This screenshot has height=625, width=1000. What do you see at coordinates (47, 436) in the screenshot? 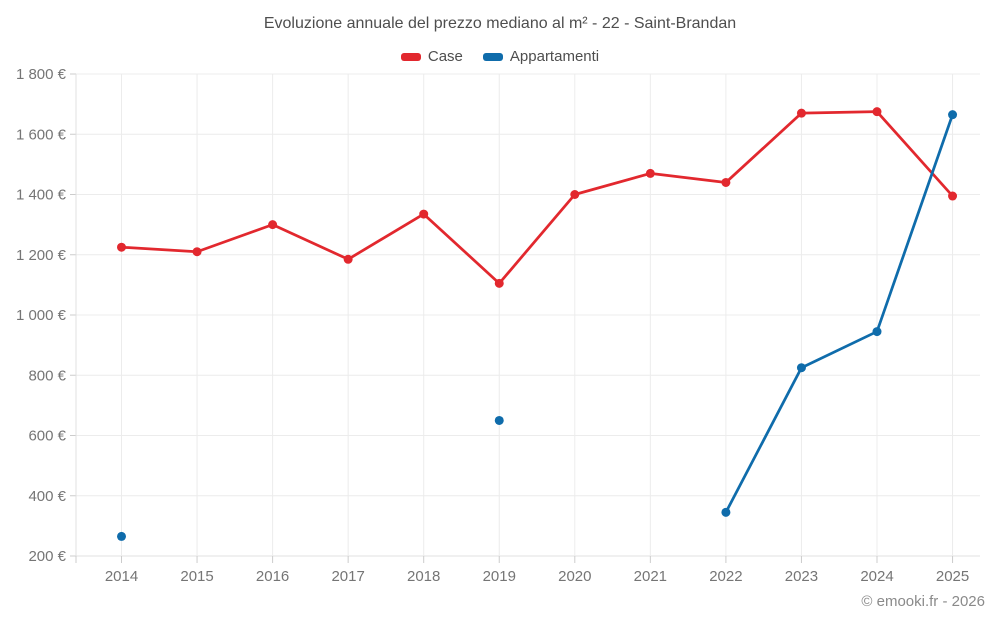
I see `y-axis-label: 600 €` at bounding box center [47, 436].